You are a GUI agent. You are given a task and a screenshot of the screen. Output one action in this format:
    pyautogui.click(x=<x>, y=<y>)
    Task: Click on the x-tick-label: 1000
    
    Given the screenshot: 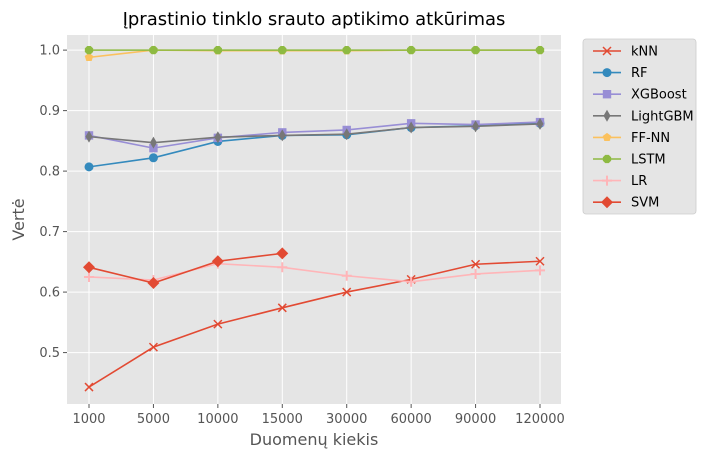 What is the action you would take?
    pyautogui.click(x=88, y=419)
    